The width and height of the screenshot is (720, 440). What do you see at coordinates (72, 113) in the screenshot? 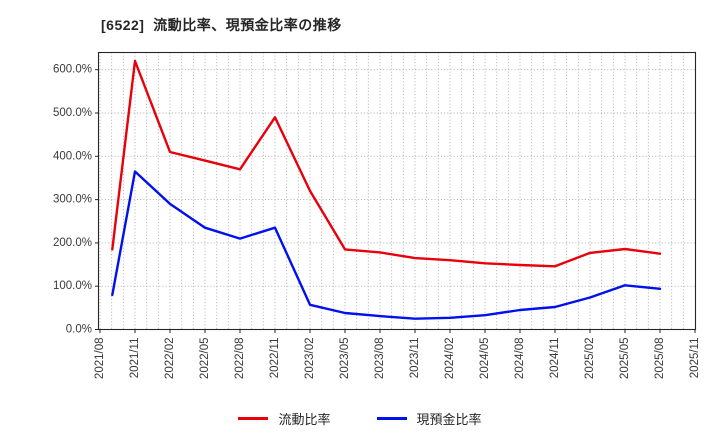
I see `y-tick-label: 500.0%` at bounding box center [72, 113].